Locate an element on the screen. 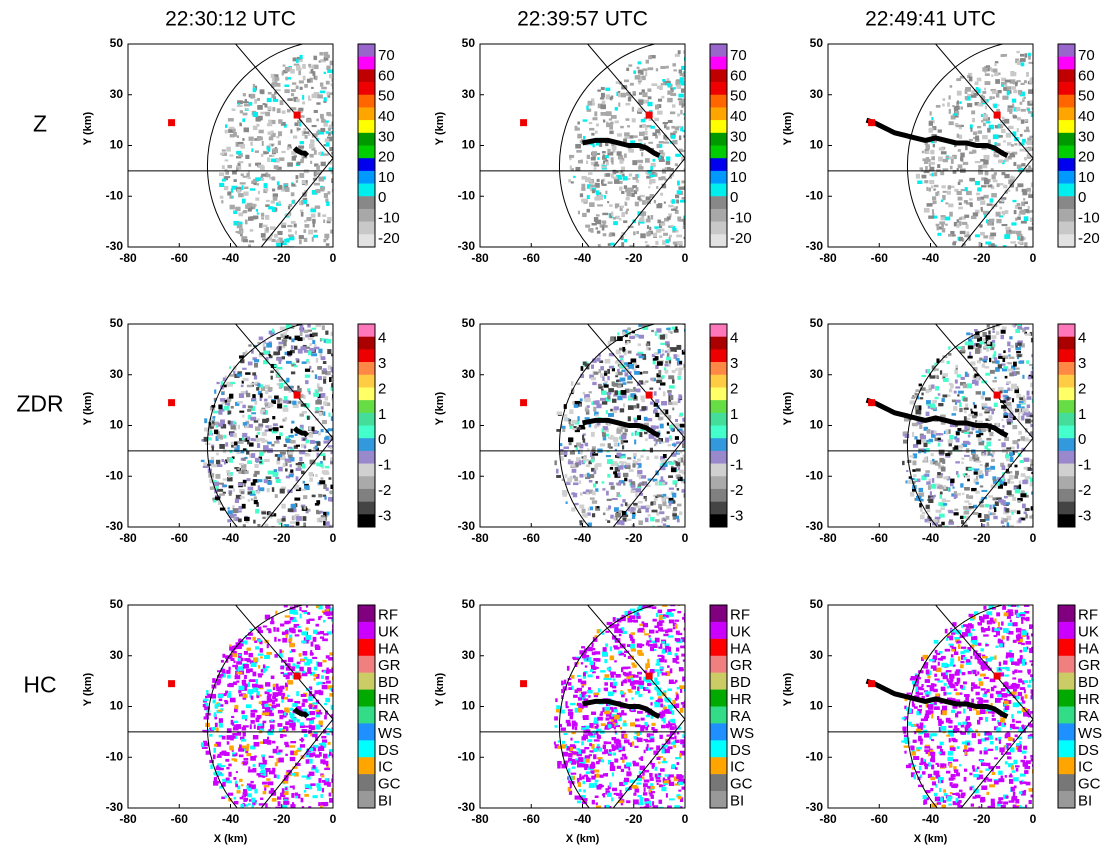 This screenshot has width=1118, height=862. colorbar-label: 2 is located at coordinates (382, 388).